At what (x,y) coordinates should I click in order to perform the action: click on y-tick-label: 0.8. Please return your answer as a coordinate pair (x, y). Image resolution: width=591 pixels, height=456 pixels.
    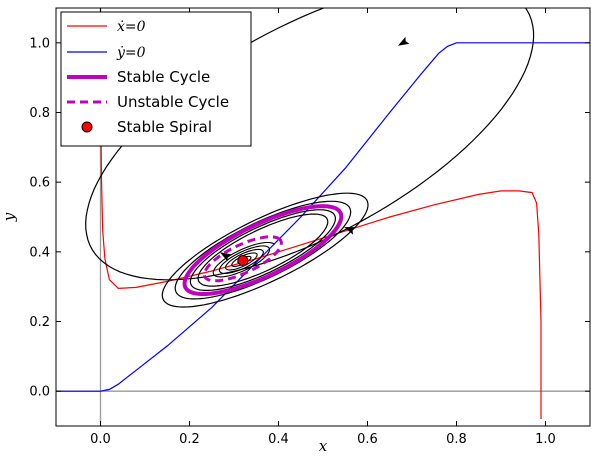
    Looking at the image, I should click on (39, 113).